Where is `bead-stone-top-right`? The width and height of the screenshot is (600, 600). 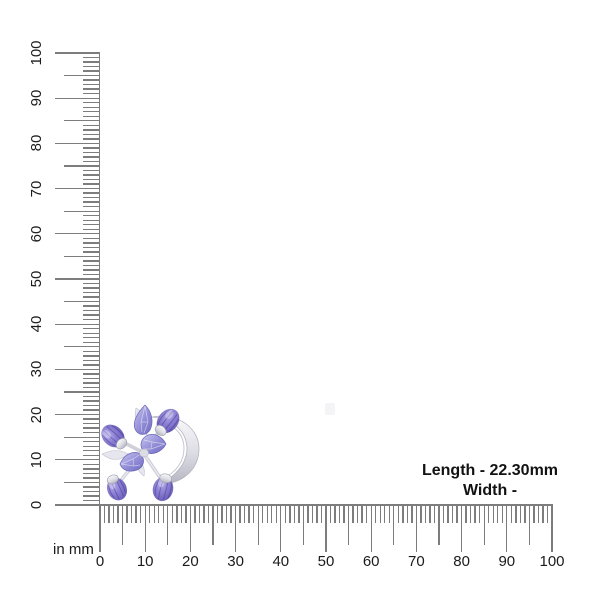 bead-stone-top-right is located at coordinates (167, 422).